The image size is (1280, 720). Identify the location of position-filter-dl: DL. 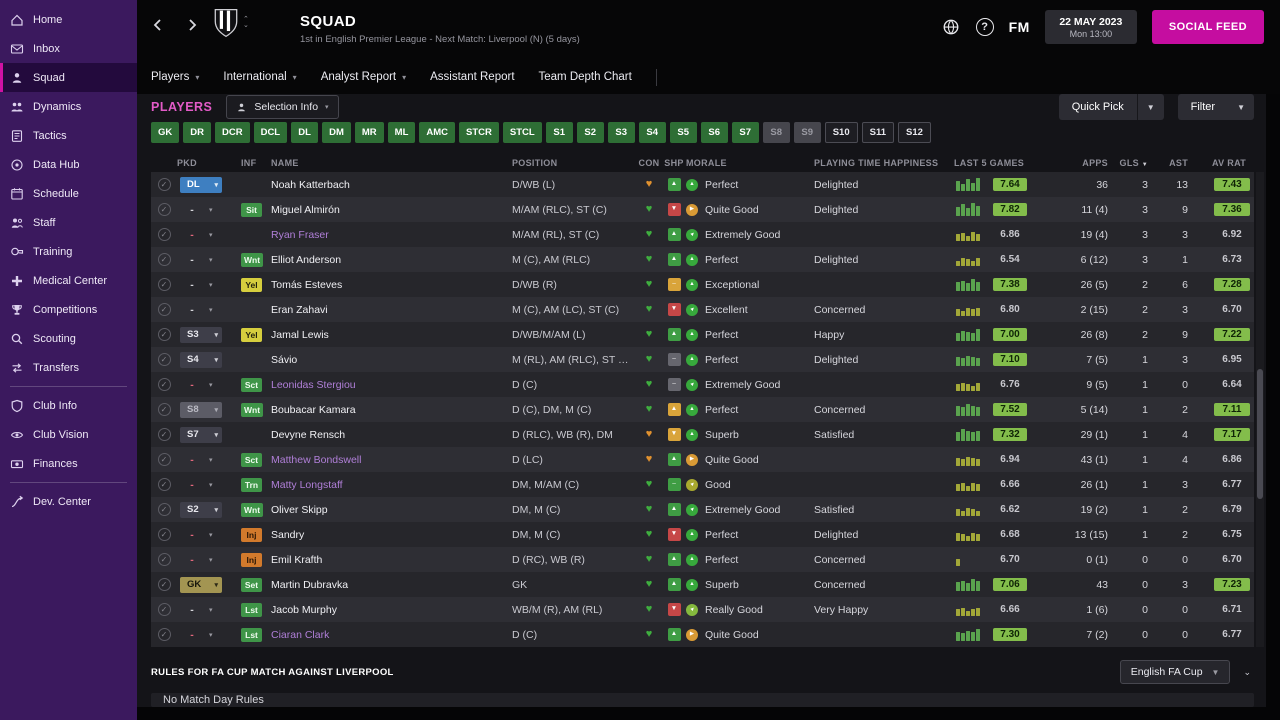
(305, 132).